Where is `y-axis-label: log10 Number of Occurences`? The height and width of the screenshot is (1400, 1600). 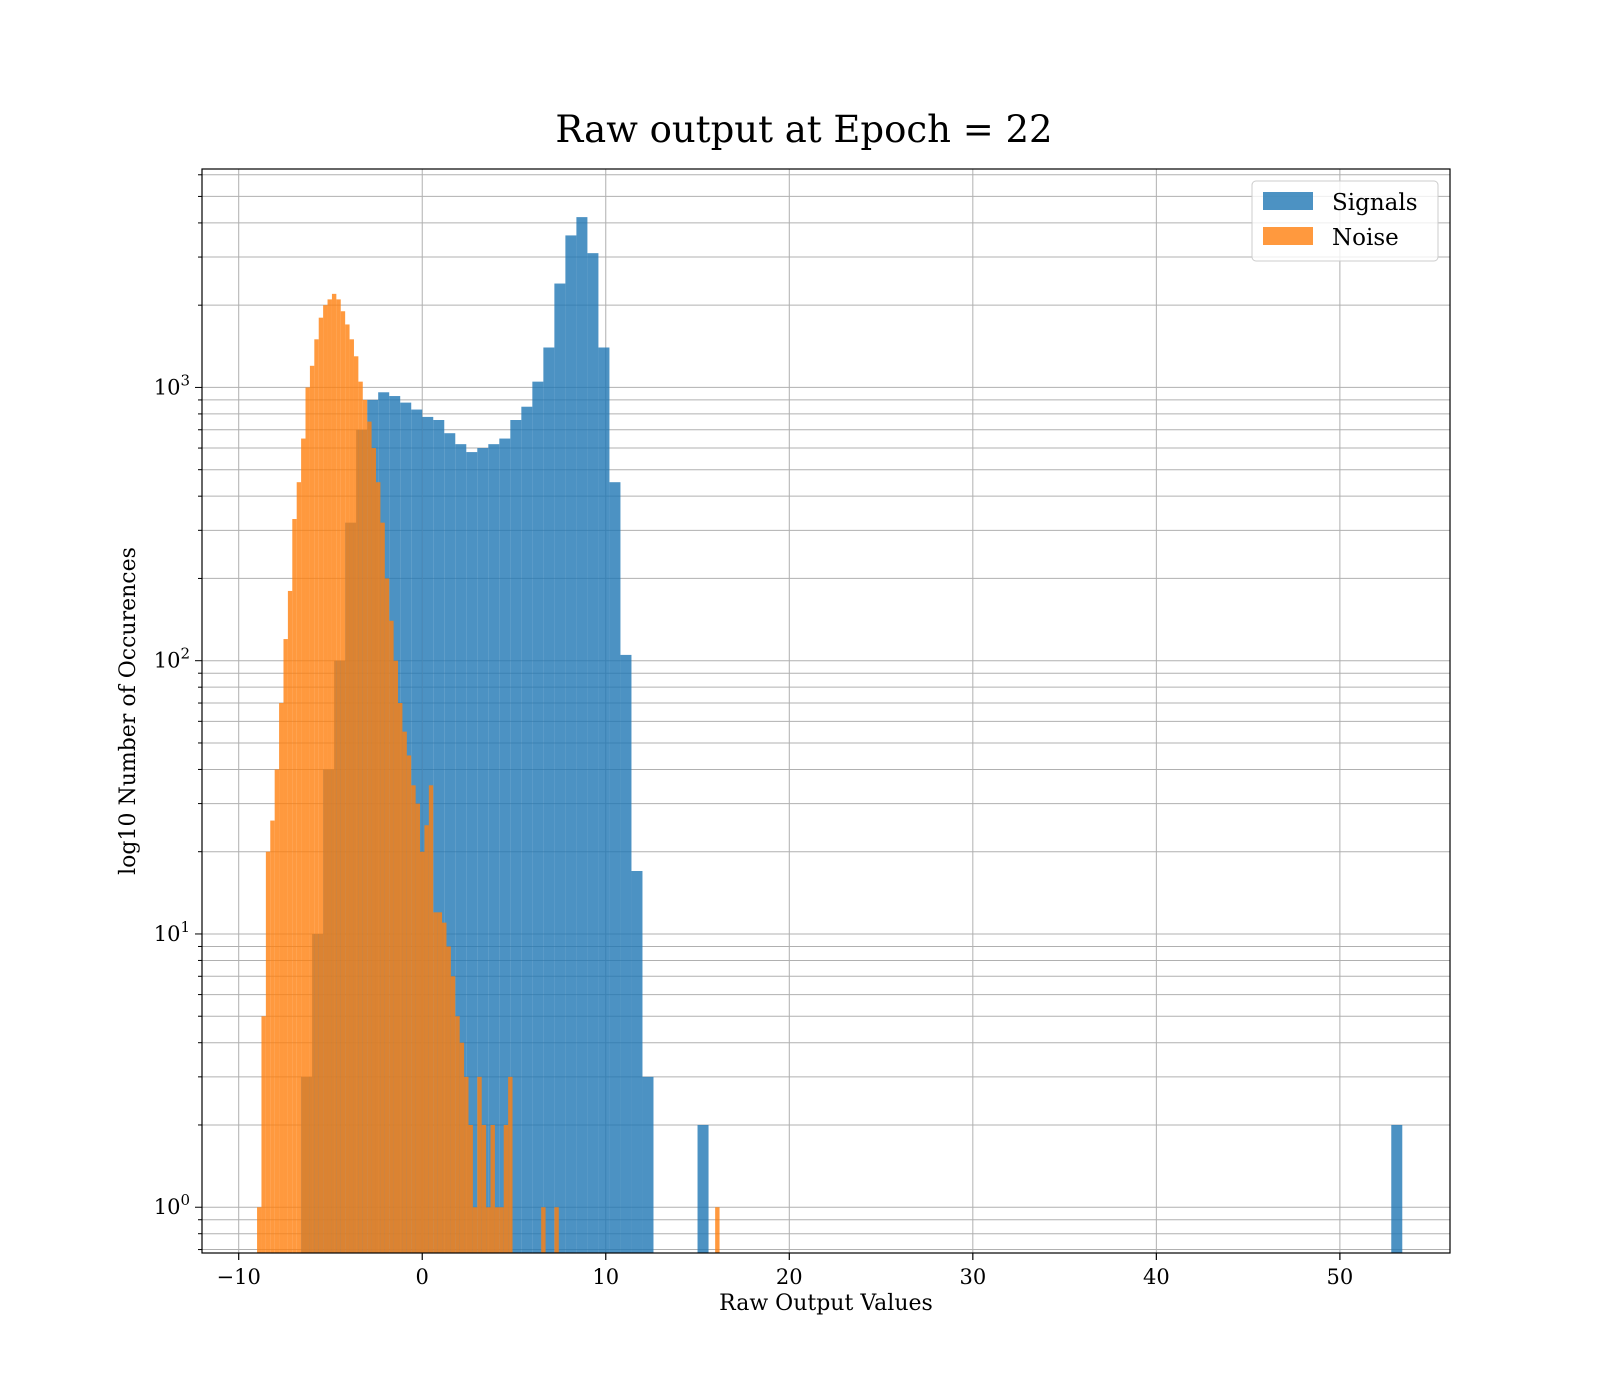 y-axis-label: log10 Number of Occurences is located at coordinates (128, 711).